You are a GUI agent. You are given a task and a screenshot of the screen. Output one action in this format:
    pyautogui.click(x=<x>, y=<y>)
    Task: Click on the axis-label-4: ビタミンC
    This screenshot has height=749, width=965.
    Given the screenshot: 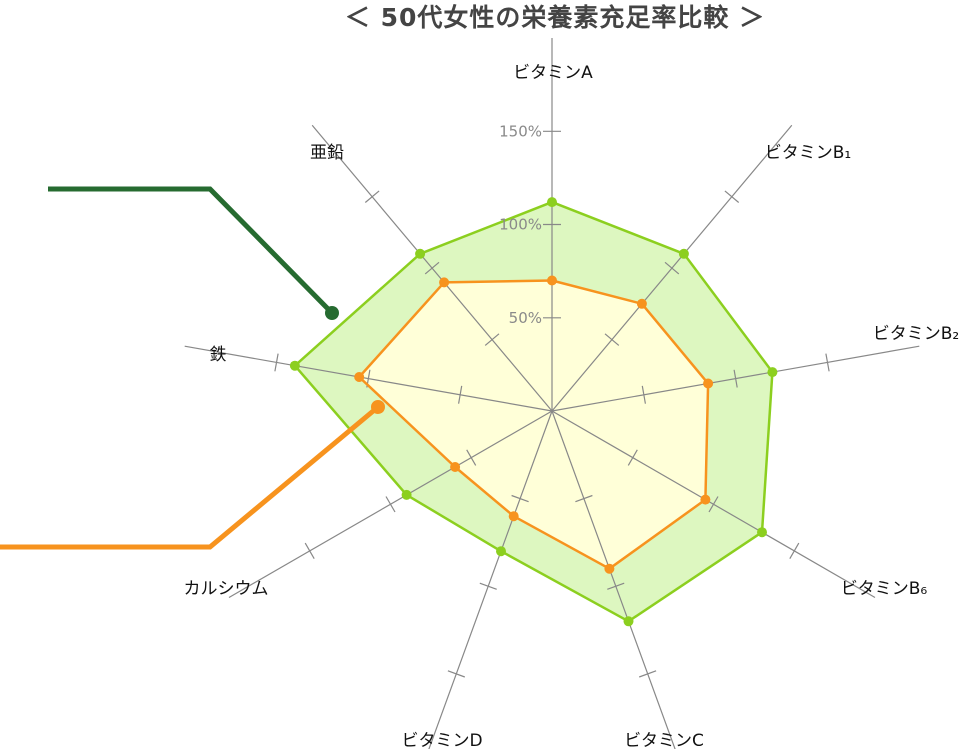 What is the action you would take?
    pyautogui.click(x=664, y=740)
    